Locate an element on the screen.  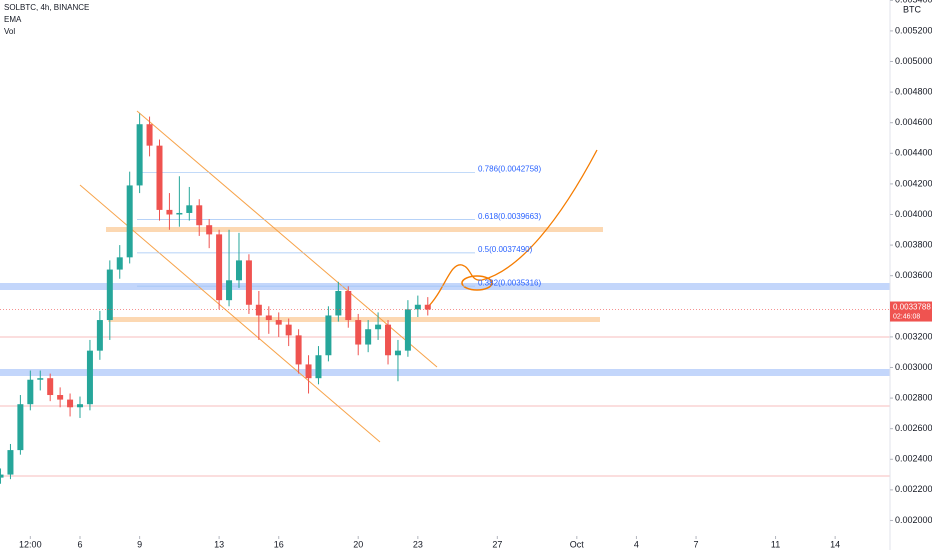
fib-label: 0.618(0.0039663) is located at coordinates (510, 216).